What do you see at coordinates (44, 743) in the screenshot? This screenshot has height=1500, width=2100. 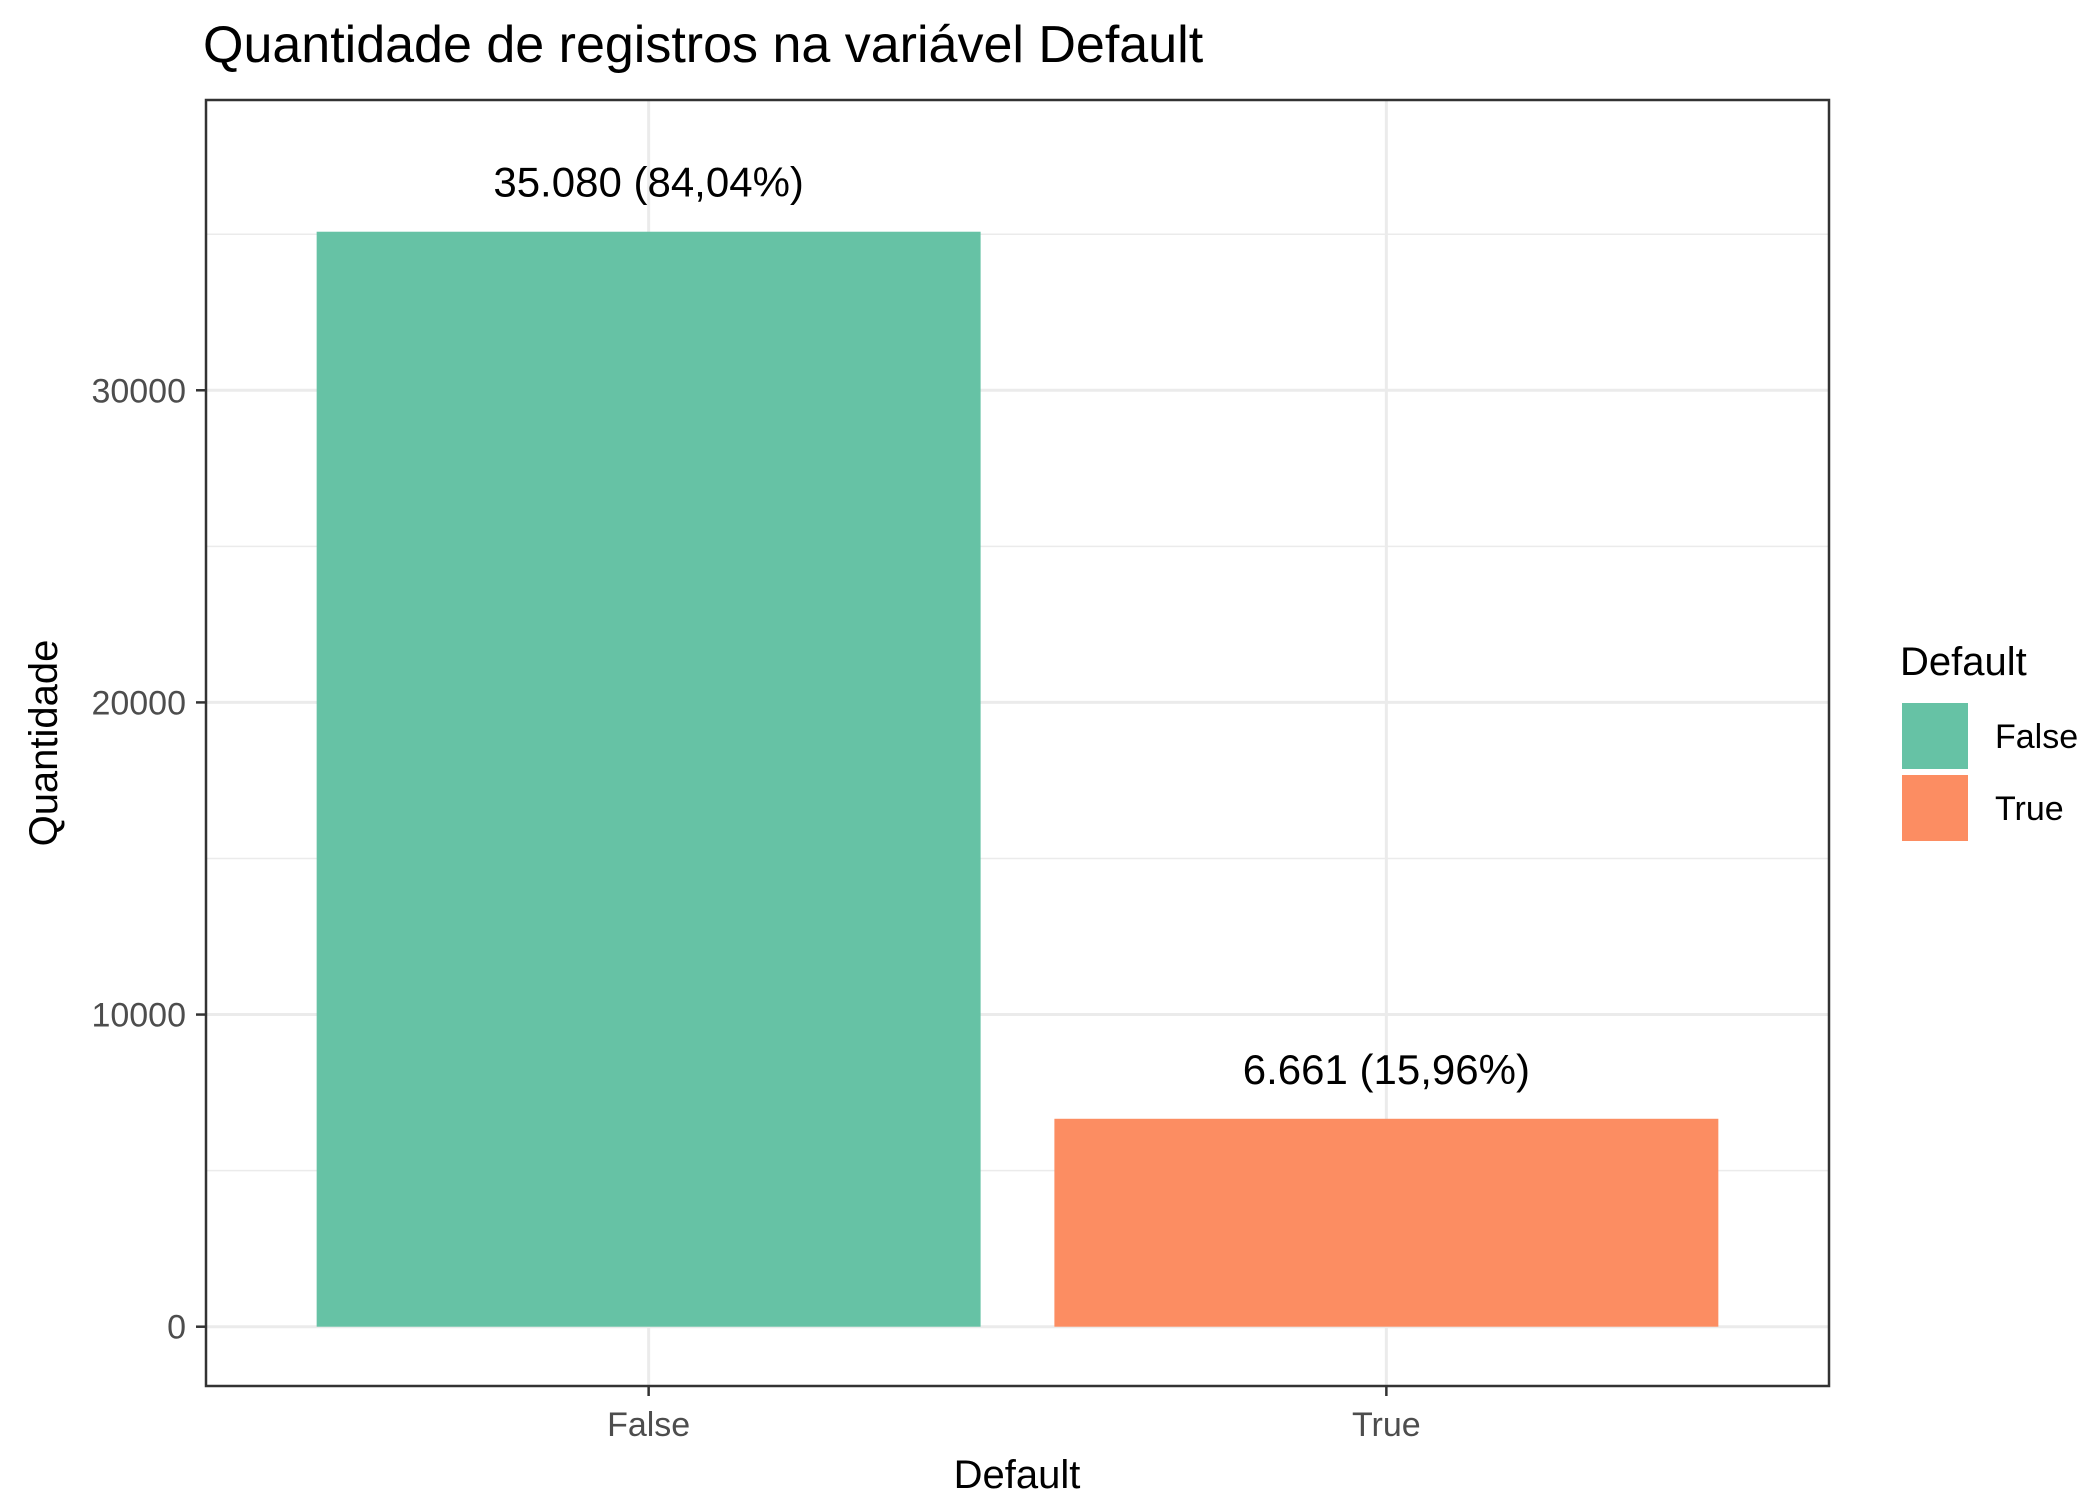 I see `y-axis-title: Quantidade` at bounding box center [44, 743].